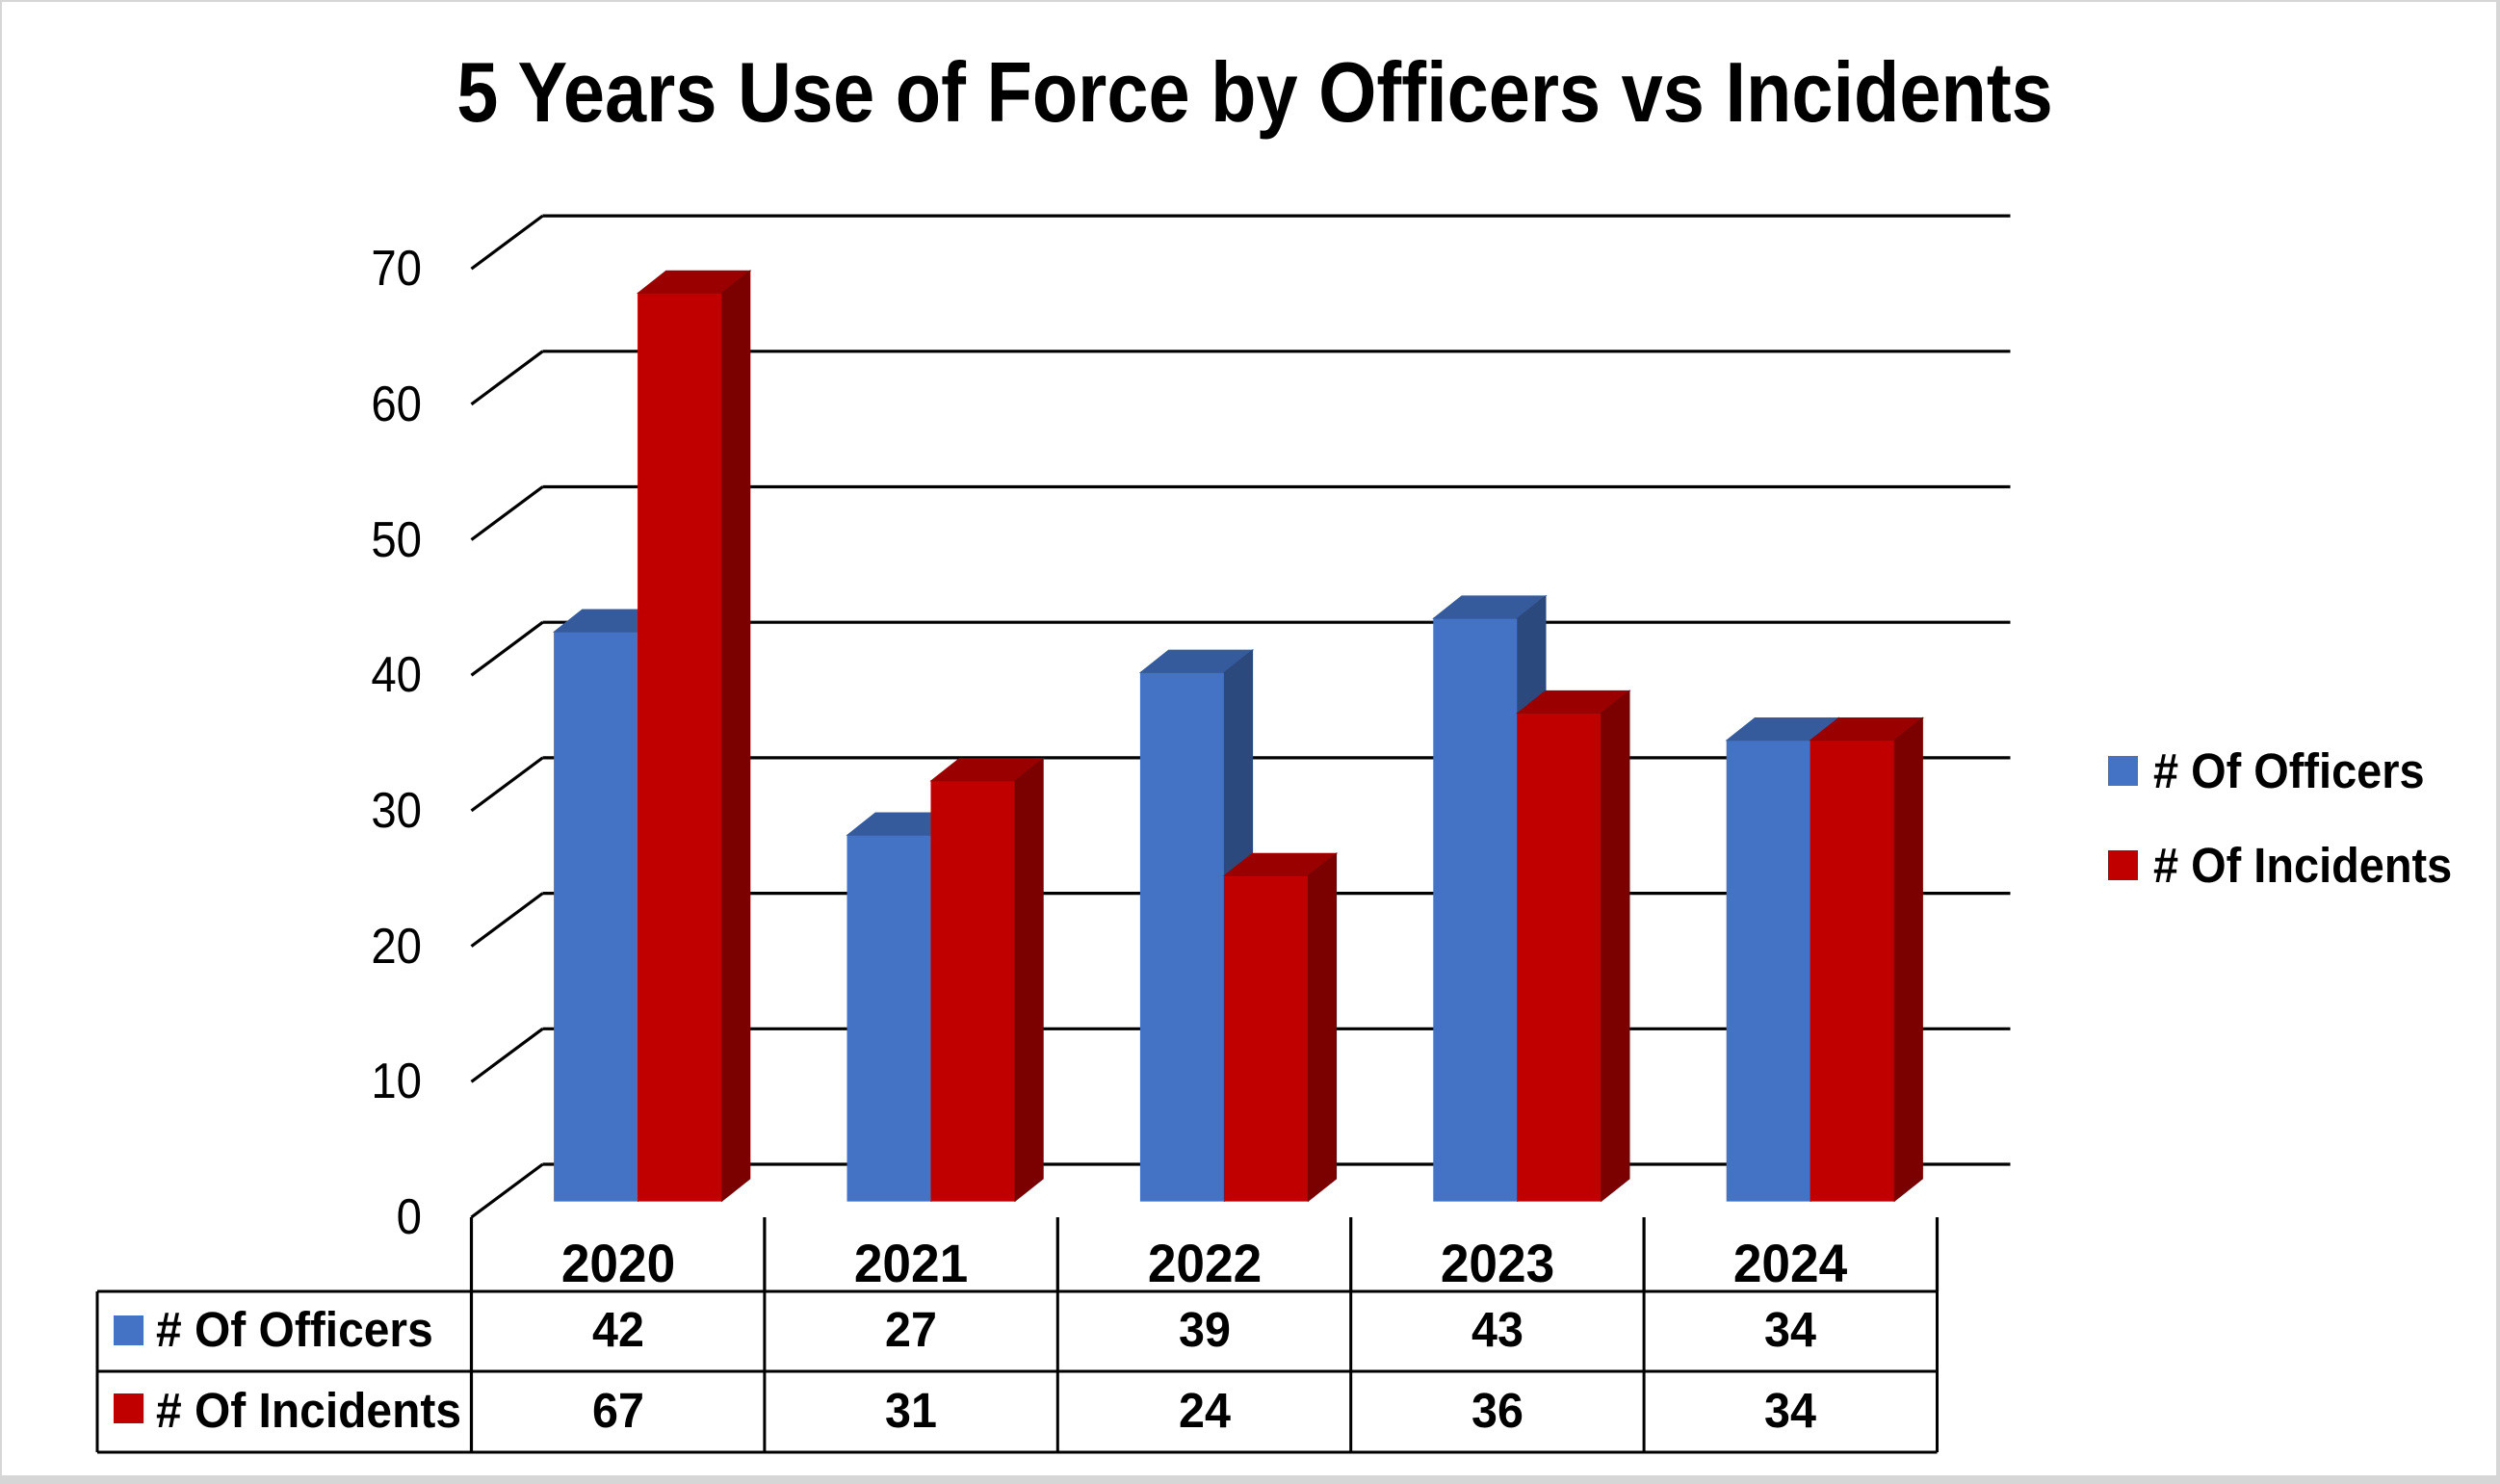 The height and width of the screenshot is (1484, 2500). Describe the element at coordinates (2498, 742) in the screenshot. I see `frame-edge-right` at that location.